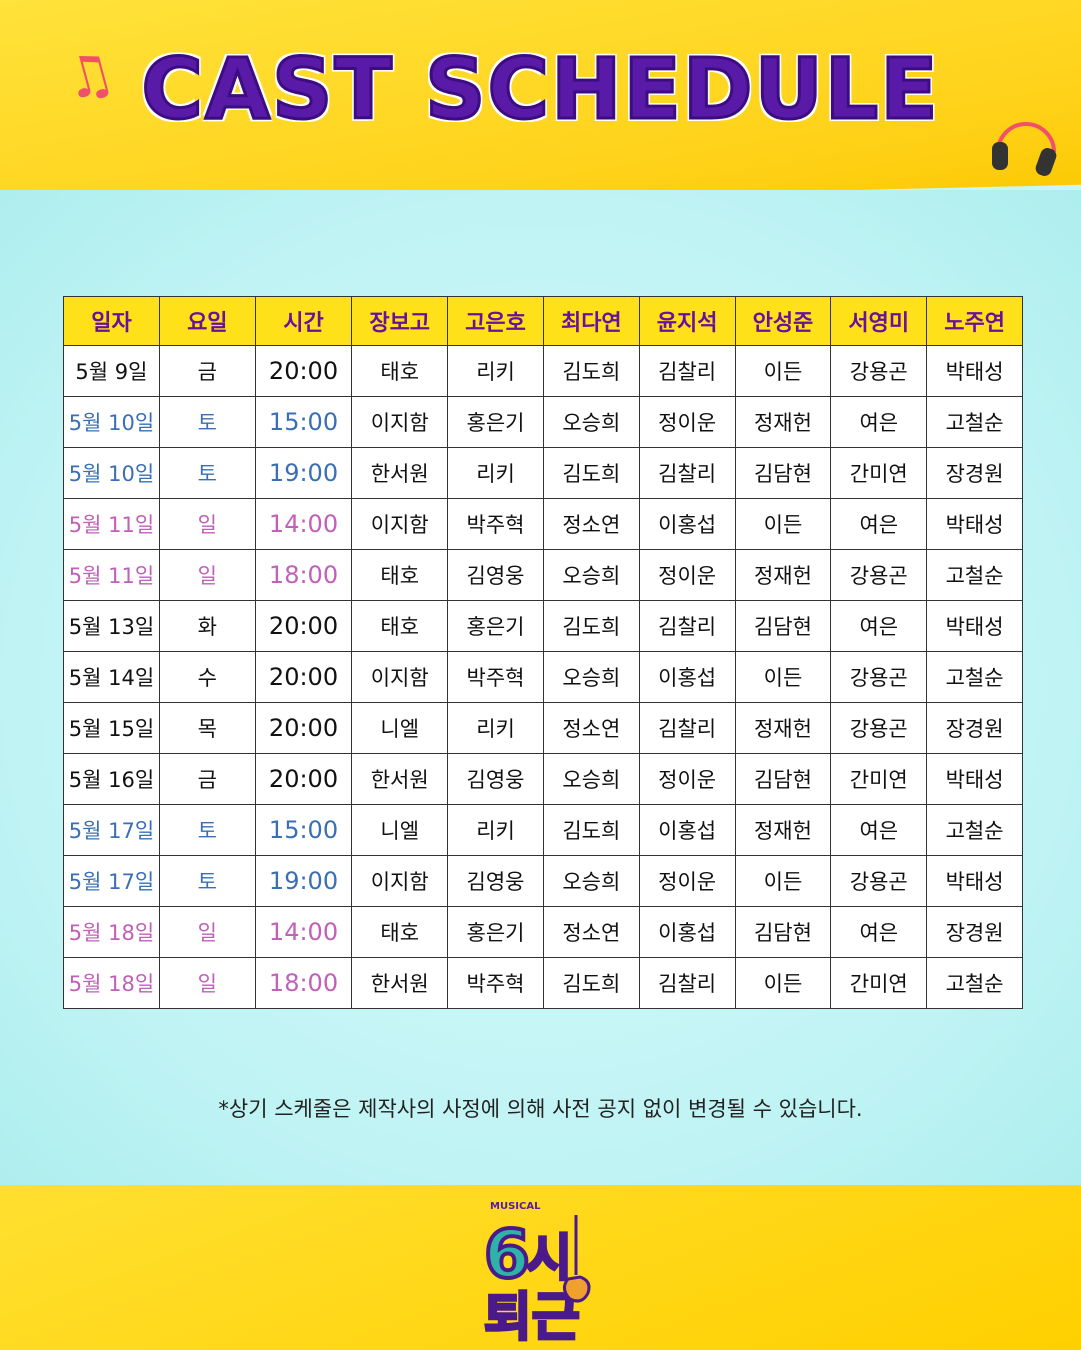 This screenshot has width=1081, height=1350. I want to click on column-header: 노주연, so click(974, 321).